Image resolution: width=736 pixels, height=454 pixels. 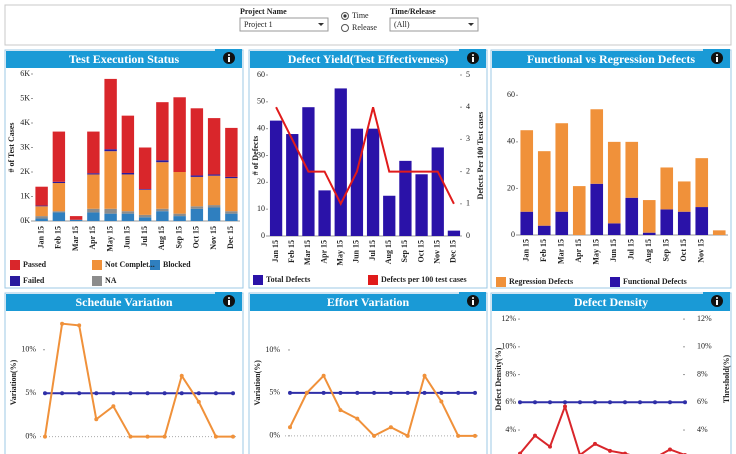 I want to click on axis-label: # of Defects, so click(x=255, y=156).